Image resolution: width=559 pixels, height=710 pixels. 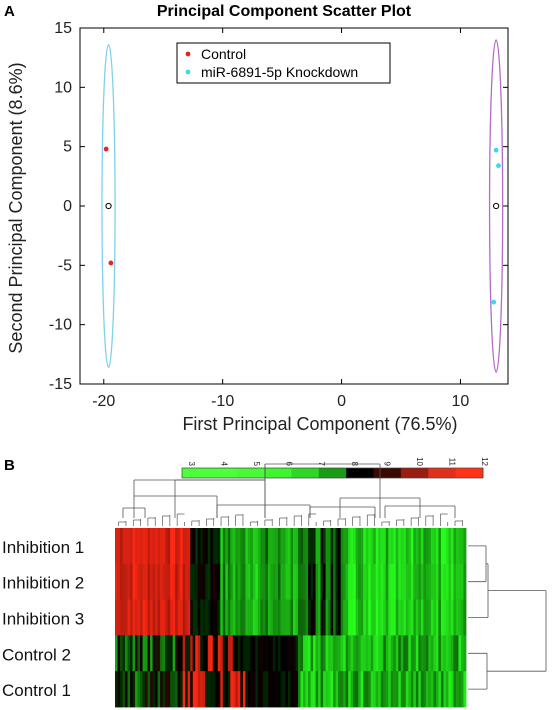 I want to click on colorbar-tick-label: 12, so click(x=484, y=461).